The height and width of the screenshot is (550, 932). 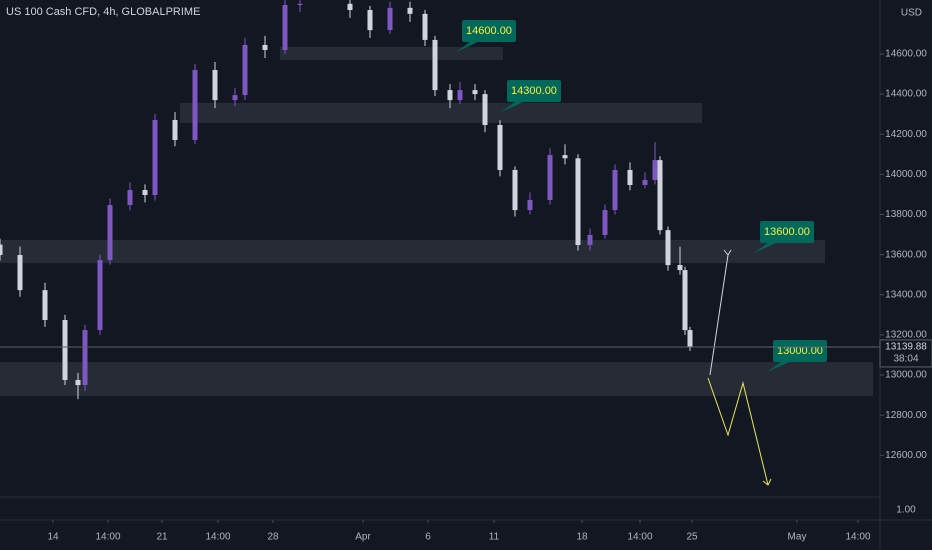 I want to click on zone-label: 14600.00, so click(x=489, y=31).